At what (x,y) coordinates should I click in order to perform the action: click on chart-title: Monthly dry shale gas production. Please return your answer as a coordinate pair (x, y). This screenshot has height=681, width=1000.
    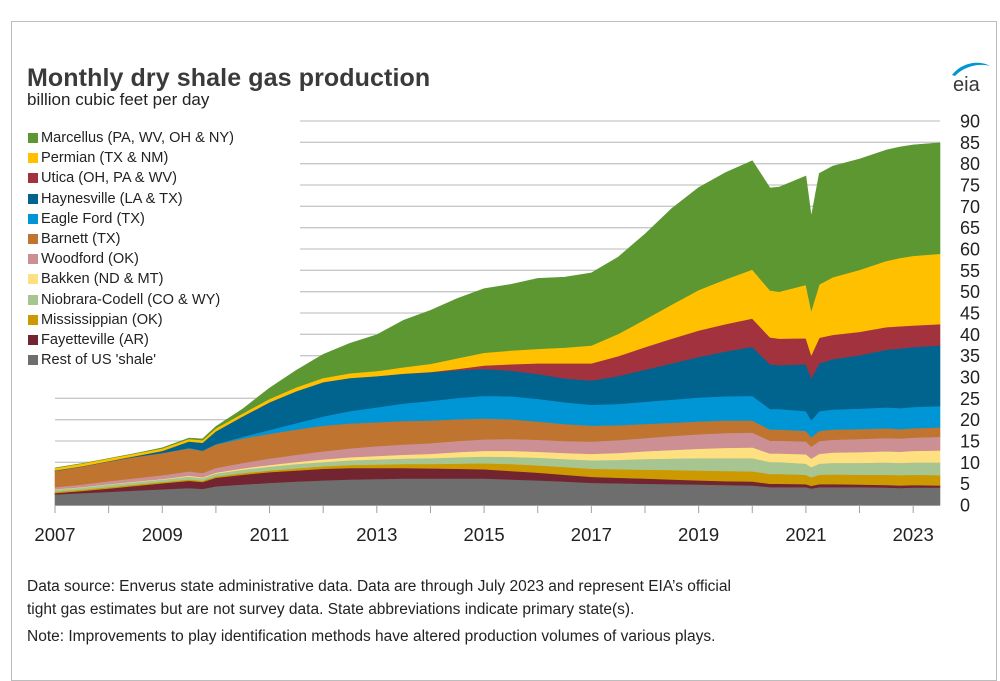
    Looking at the image, I should click on (229, 78).